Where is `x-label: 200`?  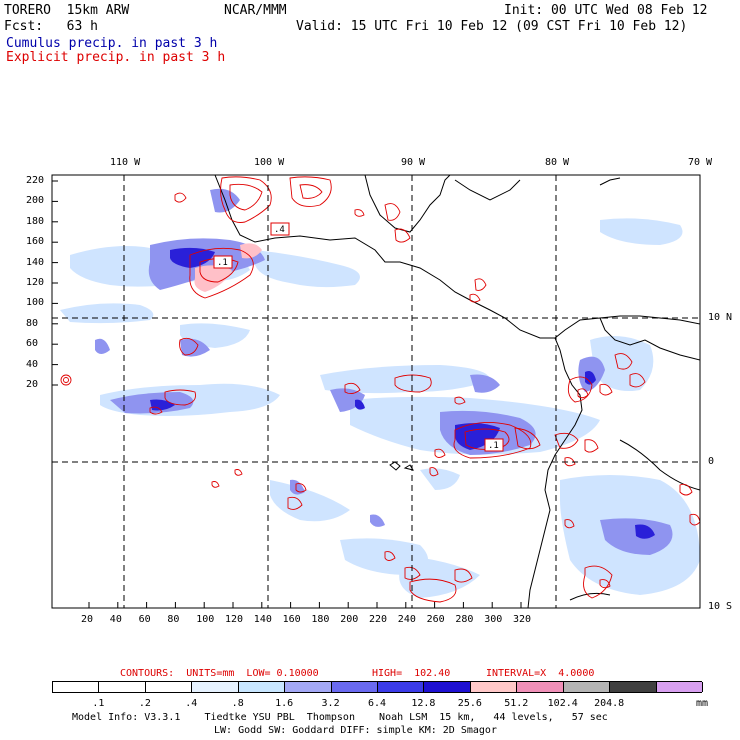 x-label: 200 is located at coordinates (349, 619).